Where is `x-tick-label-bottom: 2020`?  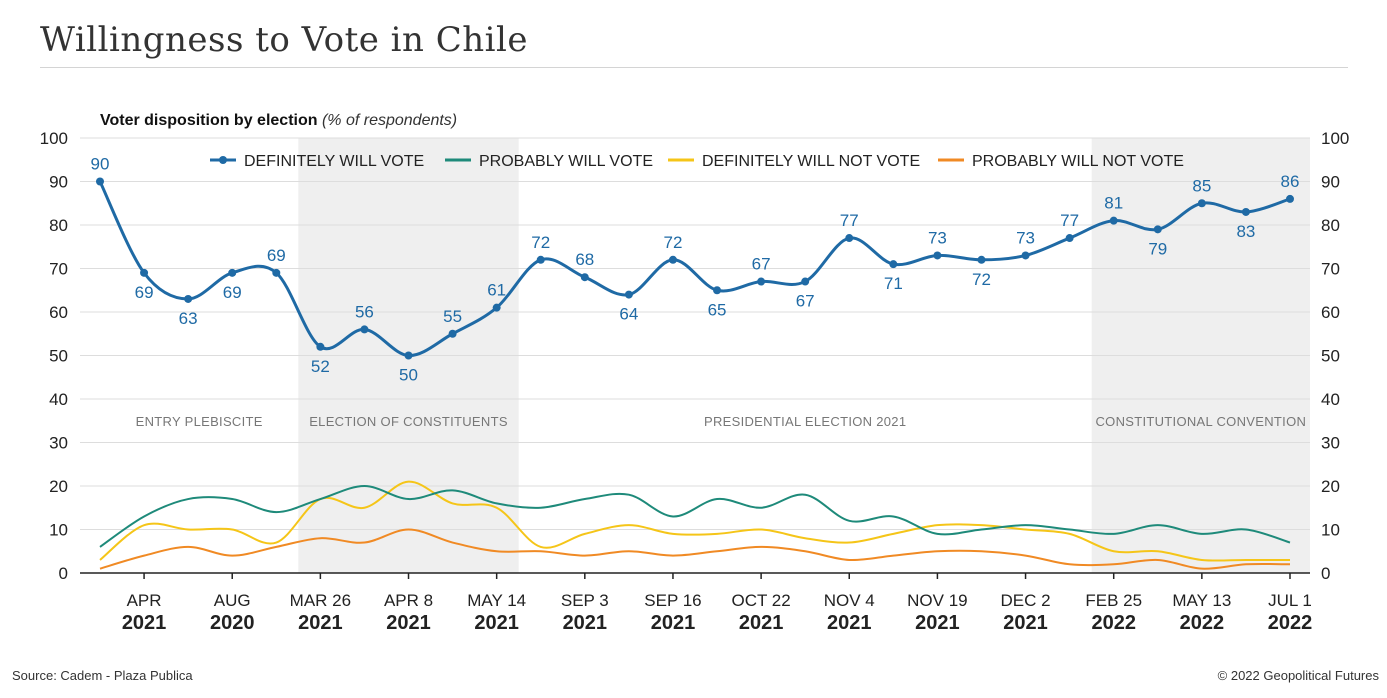
x-tick-label-bottom: 2020 is located at coordinates (232, 623).